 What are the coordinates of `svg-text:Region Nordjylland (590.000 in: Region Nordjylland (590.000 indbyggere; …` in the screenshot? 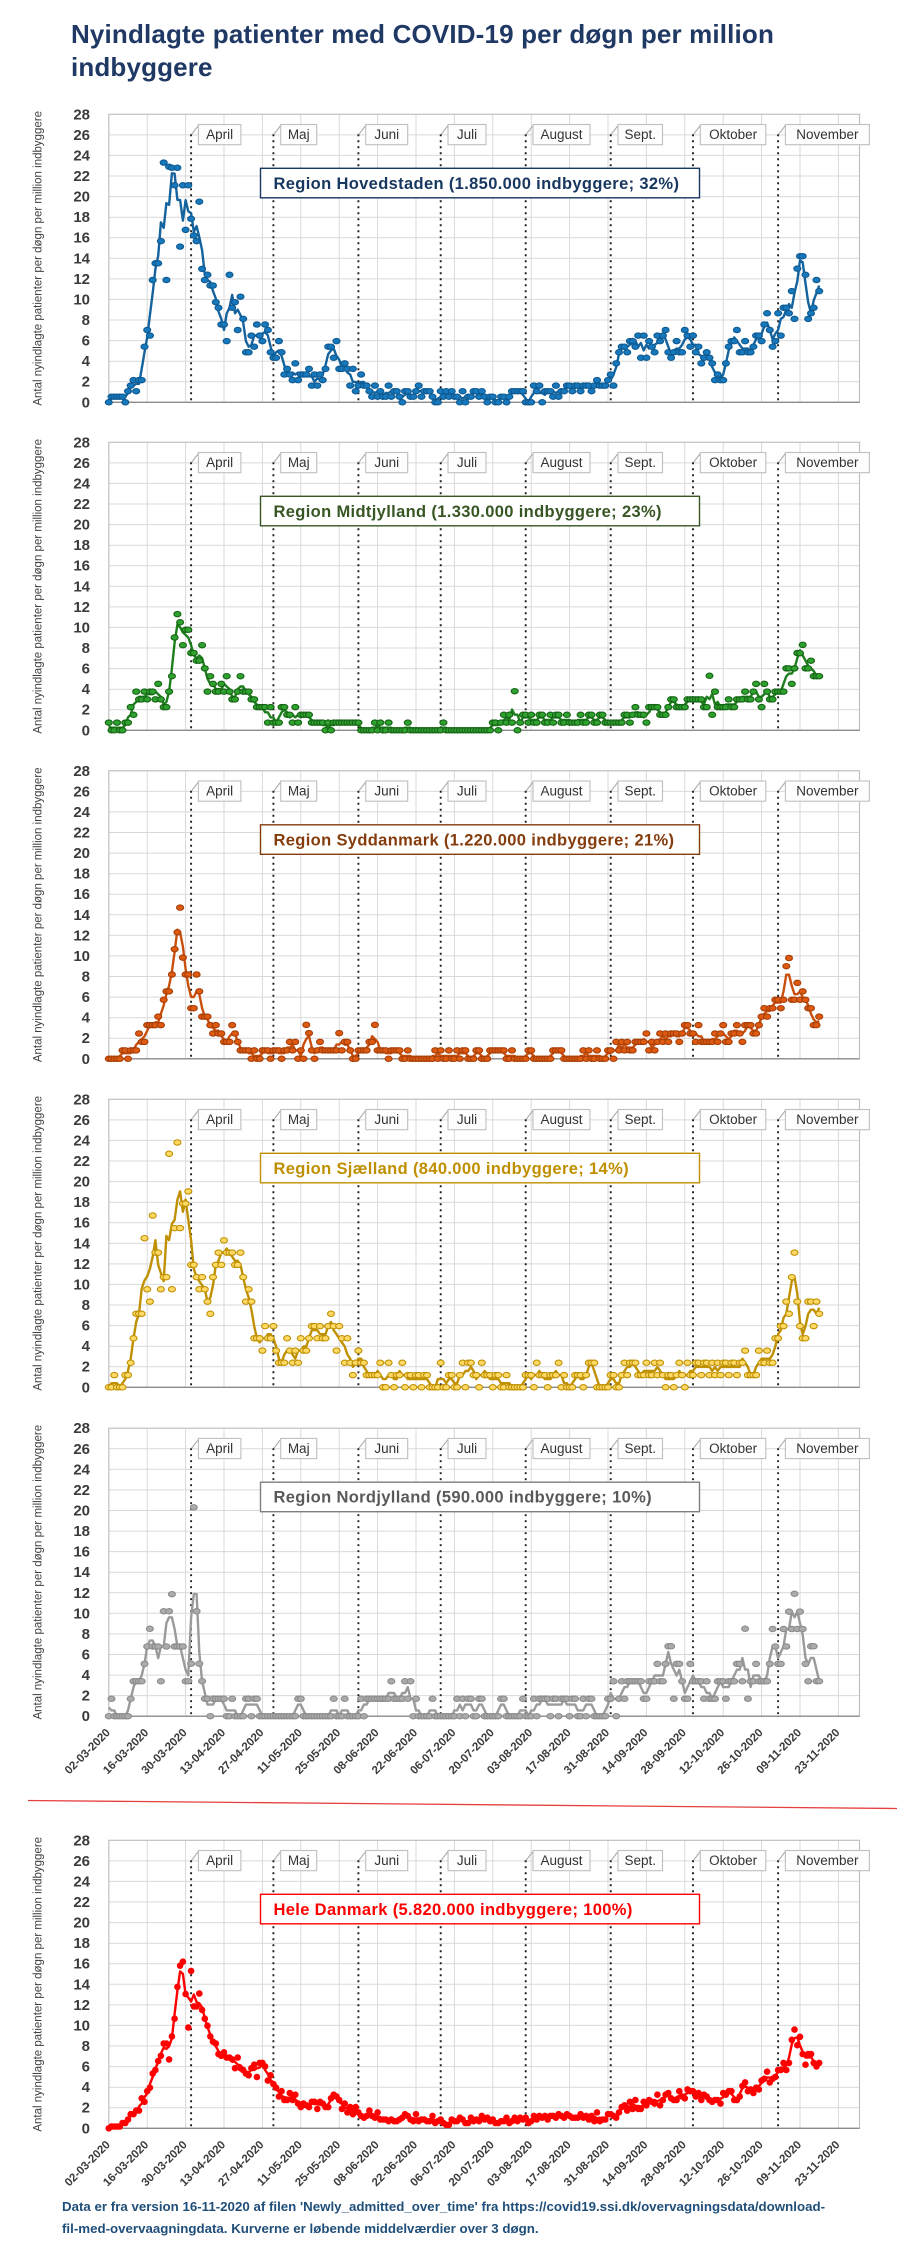 It's located at (463, 1498).